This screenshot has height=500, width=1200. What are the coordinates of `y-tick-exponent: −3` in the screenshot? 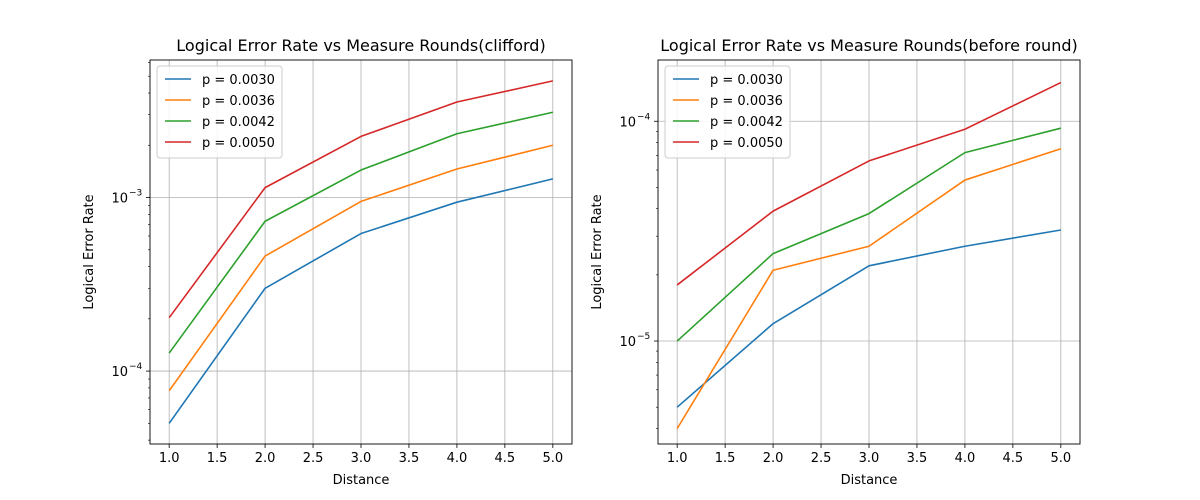 It's located at (135, 194).